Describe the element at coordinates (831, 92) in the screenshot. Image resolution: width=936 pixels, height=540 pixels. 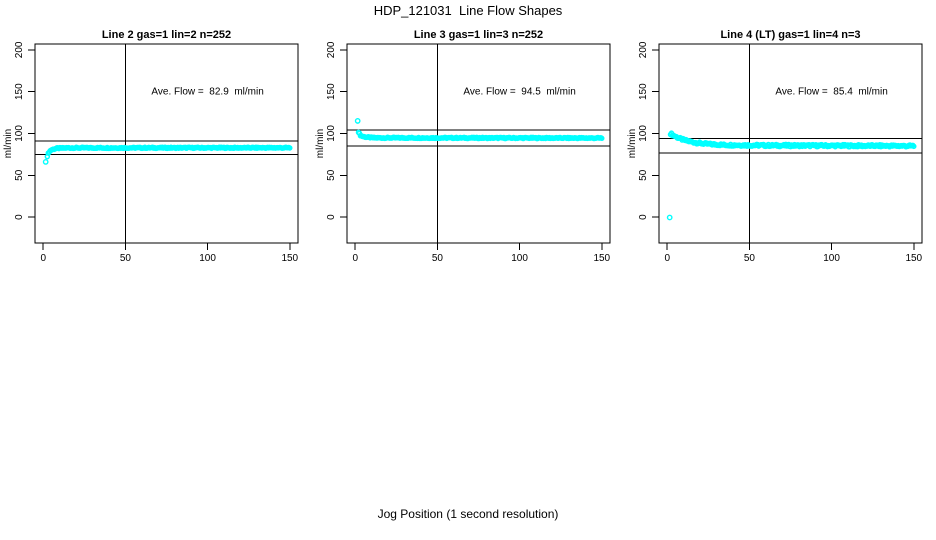
I see `ave-flow-annotation: Ave. Flow = 85.4 ml/min` at that location.